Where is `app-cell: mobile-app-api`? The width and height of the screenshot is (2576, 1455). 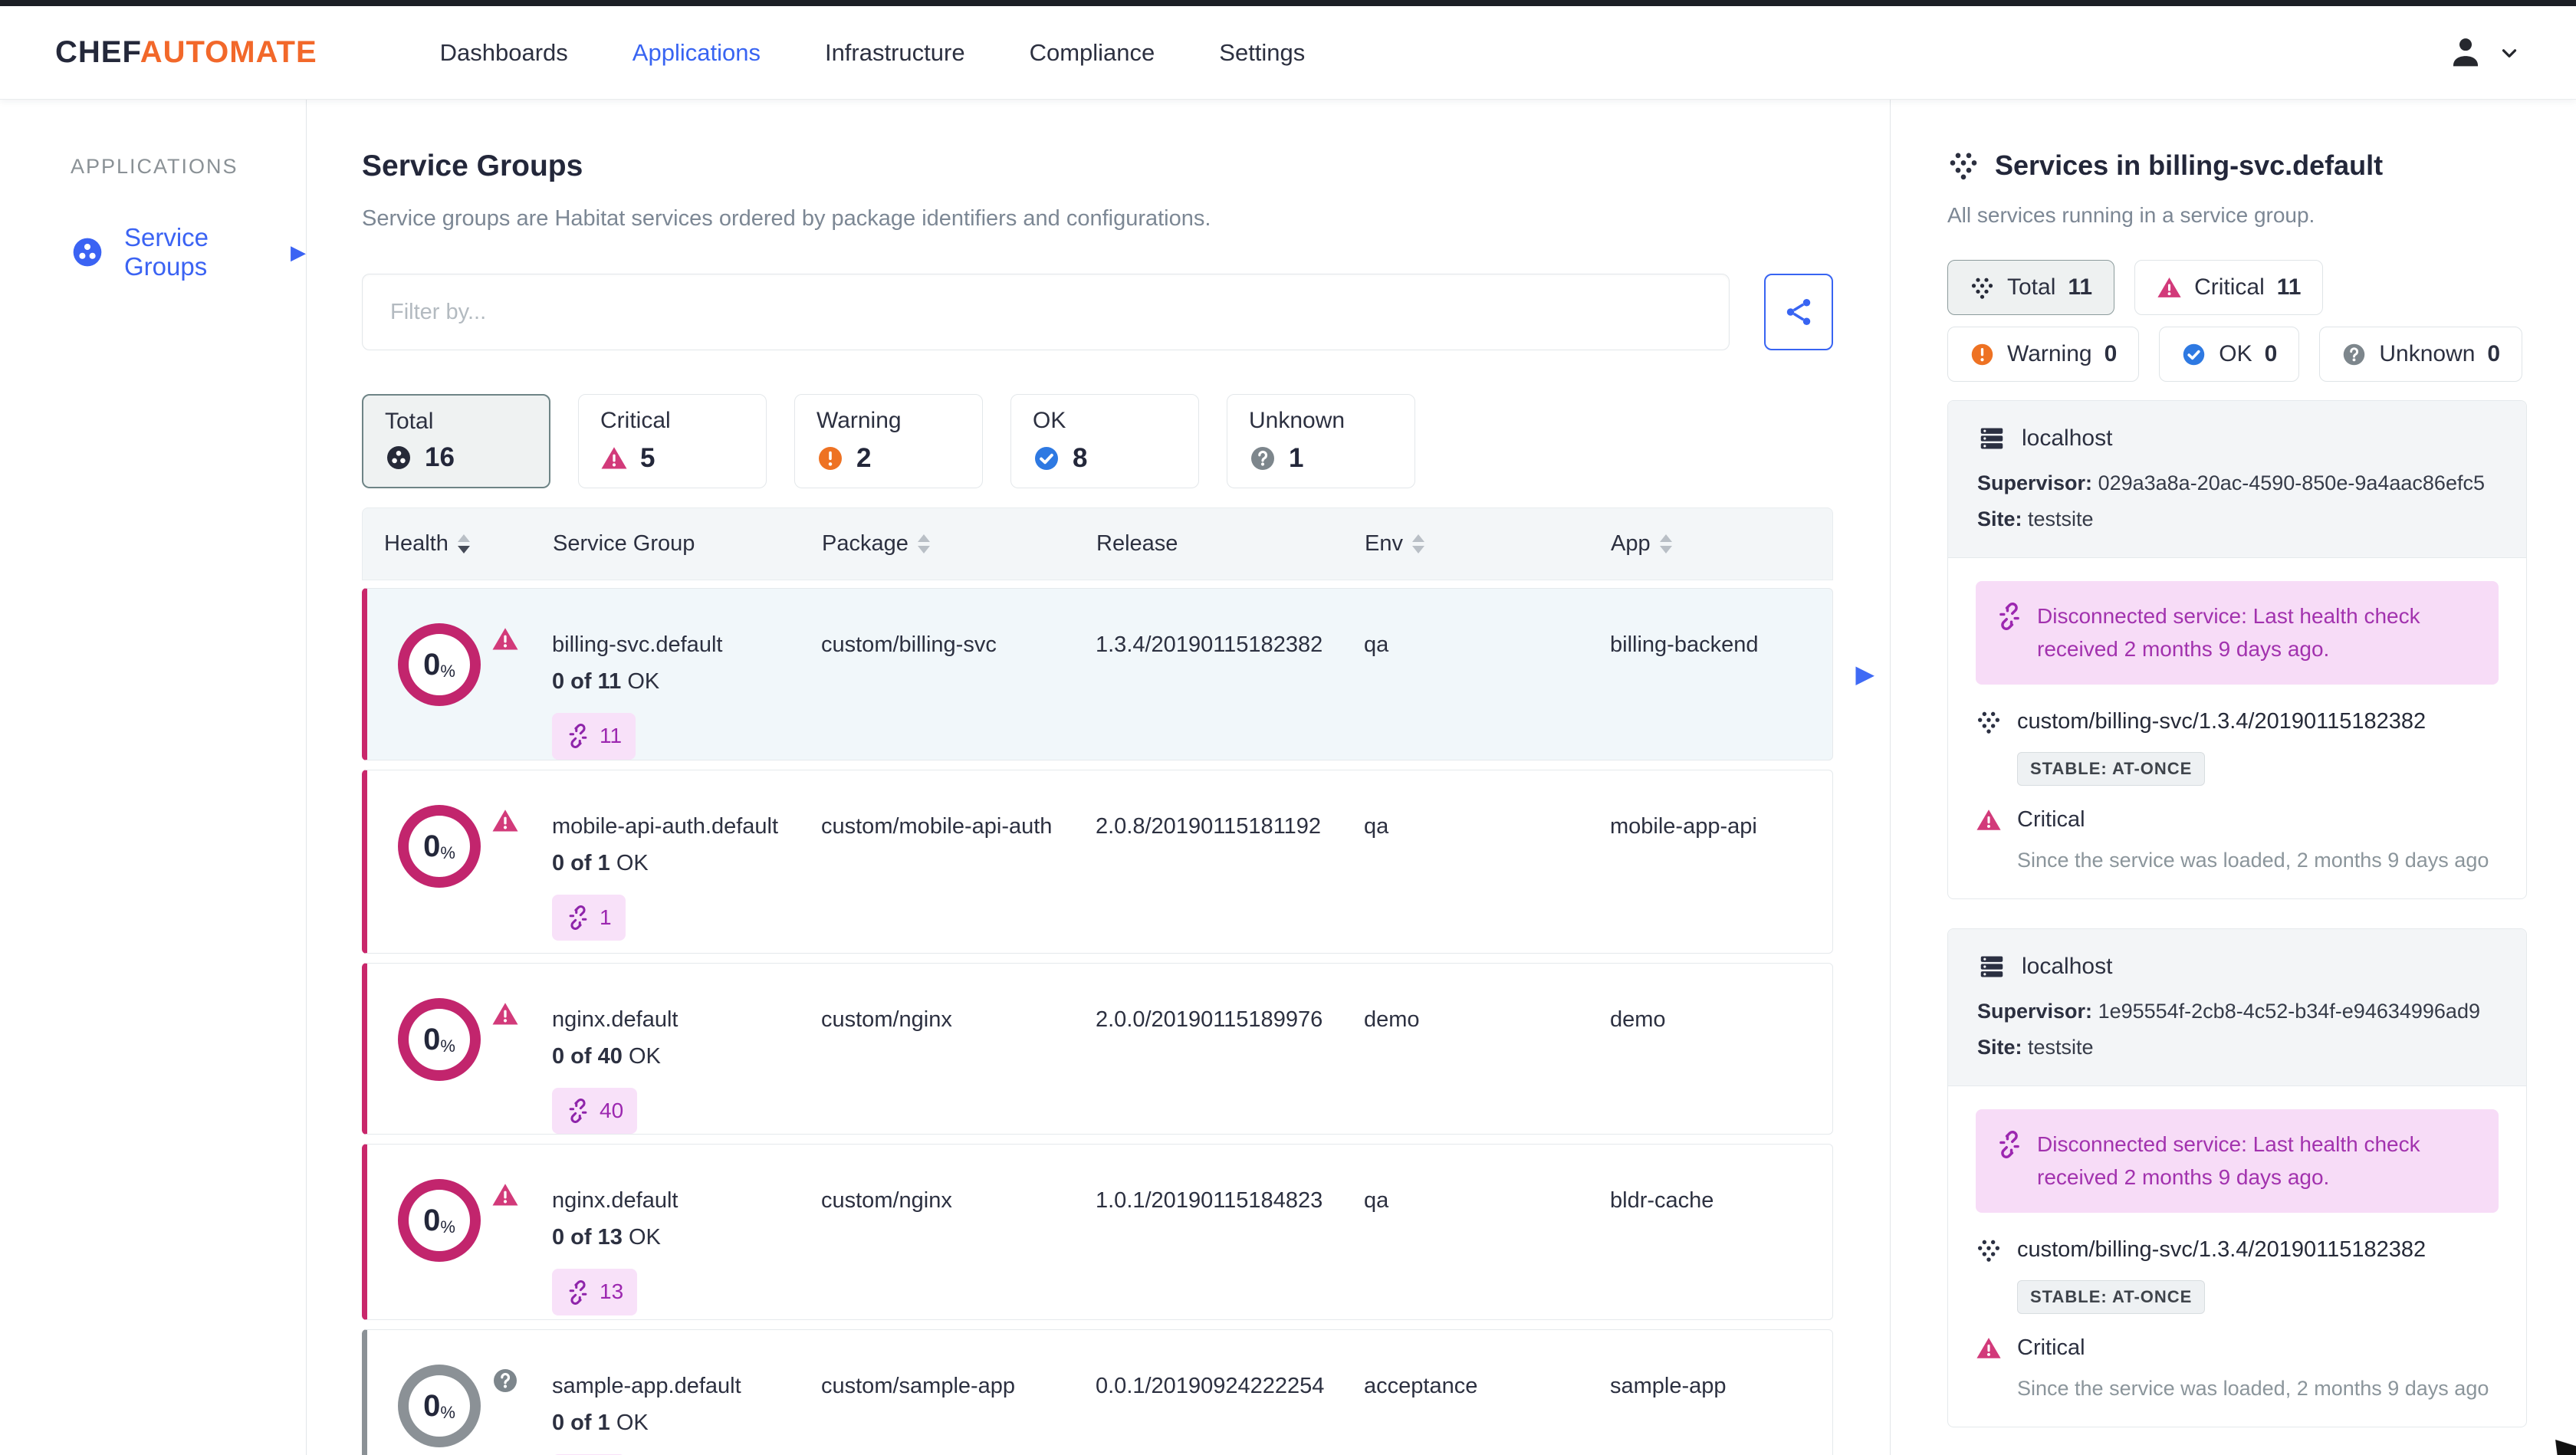 app-cell: mobile-app-api is located at coordinates (1684, 826).